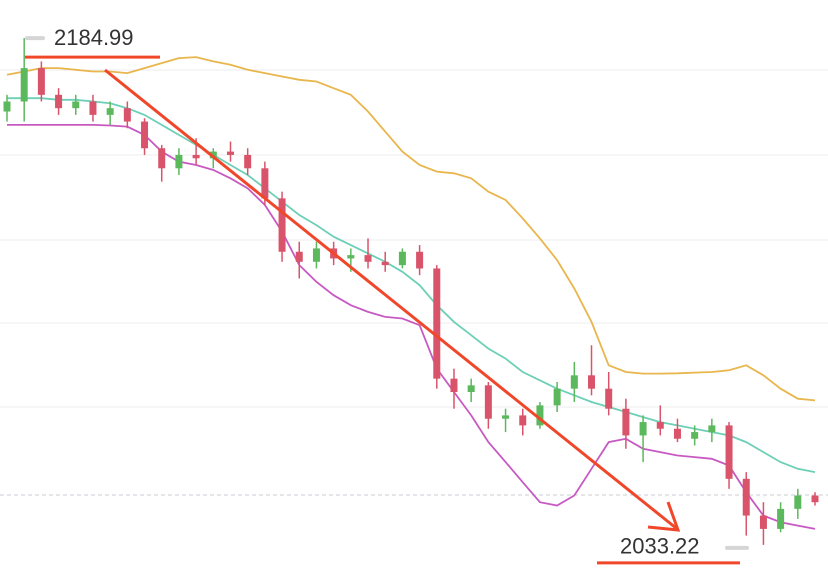 The width and height of the screenshot is (828, 580). What do you see at coordinates (94, 37) in the screenshot?
I see `high-price-label: 2184.99` at bounding box center [94, 37].